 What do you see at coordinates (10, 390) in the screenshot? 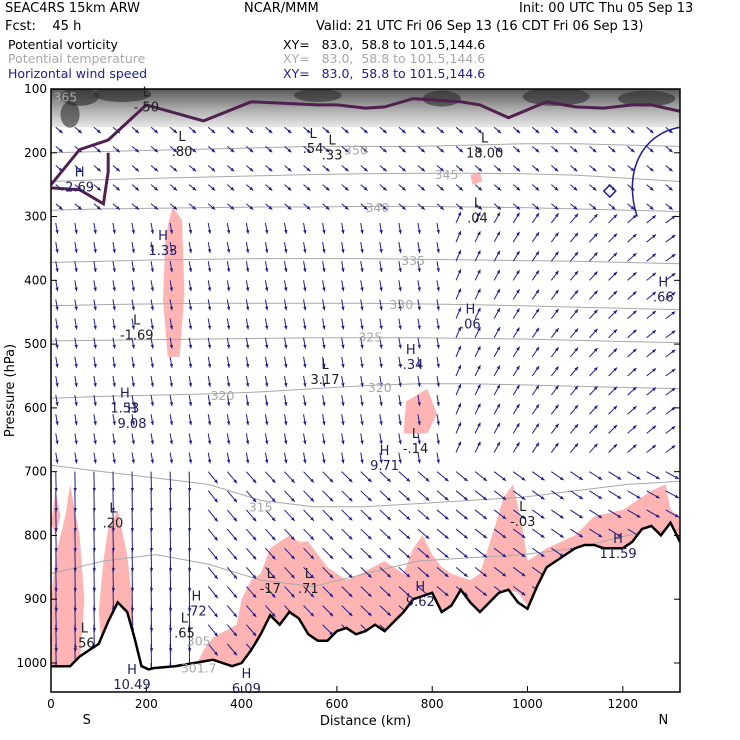
I see `y-axis-label: Pressure (hPa)` at bounding box center [10, 390].